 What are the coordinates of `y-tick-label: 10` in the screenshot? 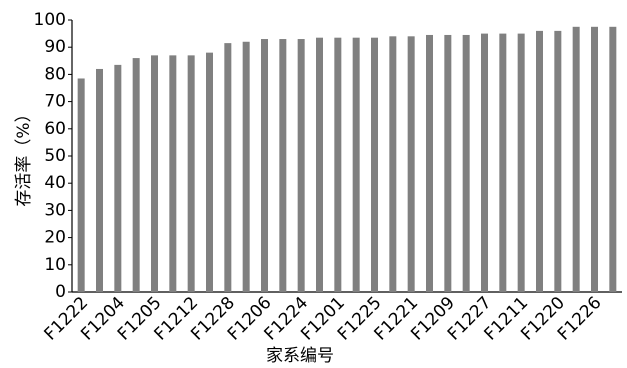 It's located at (55, 265).